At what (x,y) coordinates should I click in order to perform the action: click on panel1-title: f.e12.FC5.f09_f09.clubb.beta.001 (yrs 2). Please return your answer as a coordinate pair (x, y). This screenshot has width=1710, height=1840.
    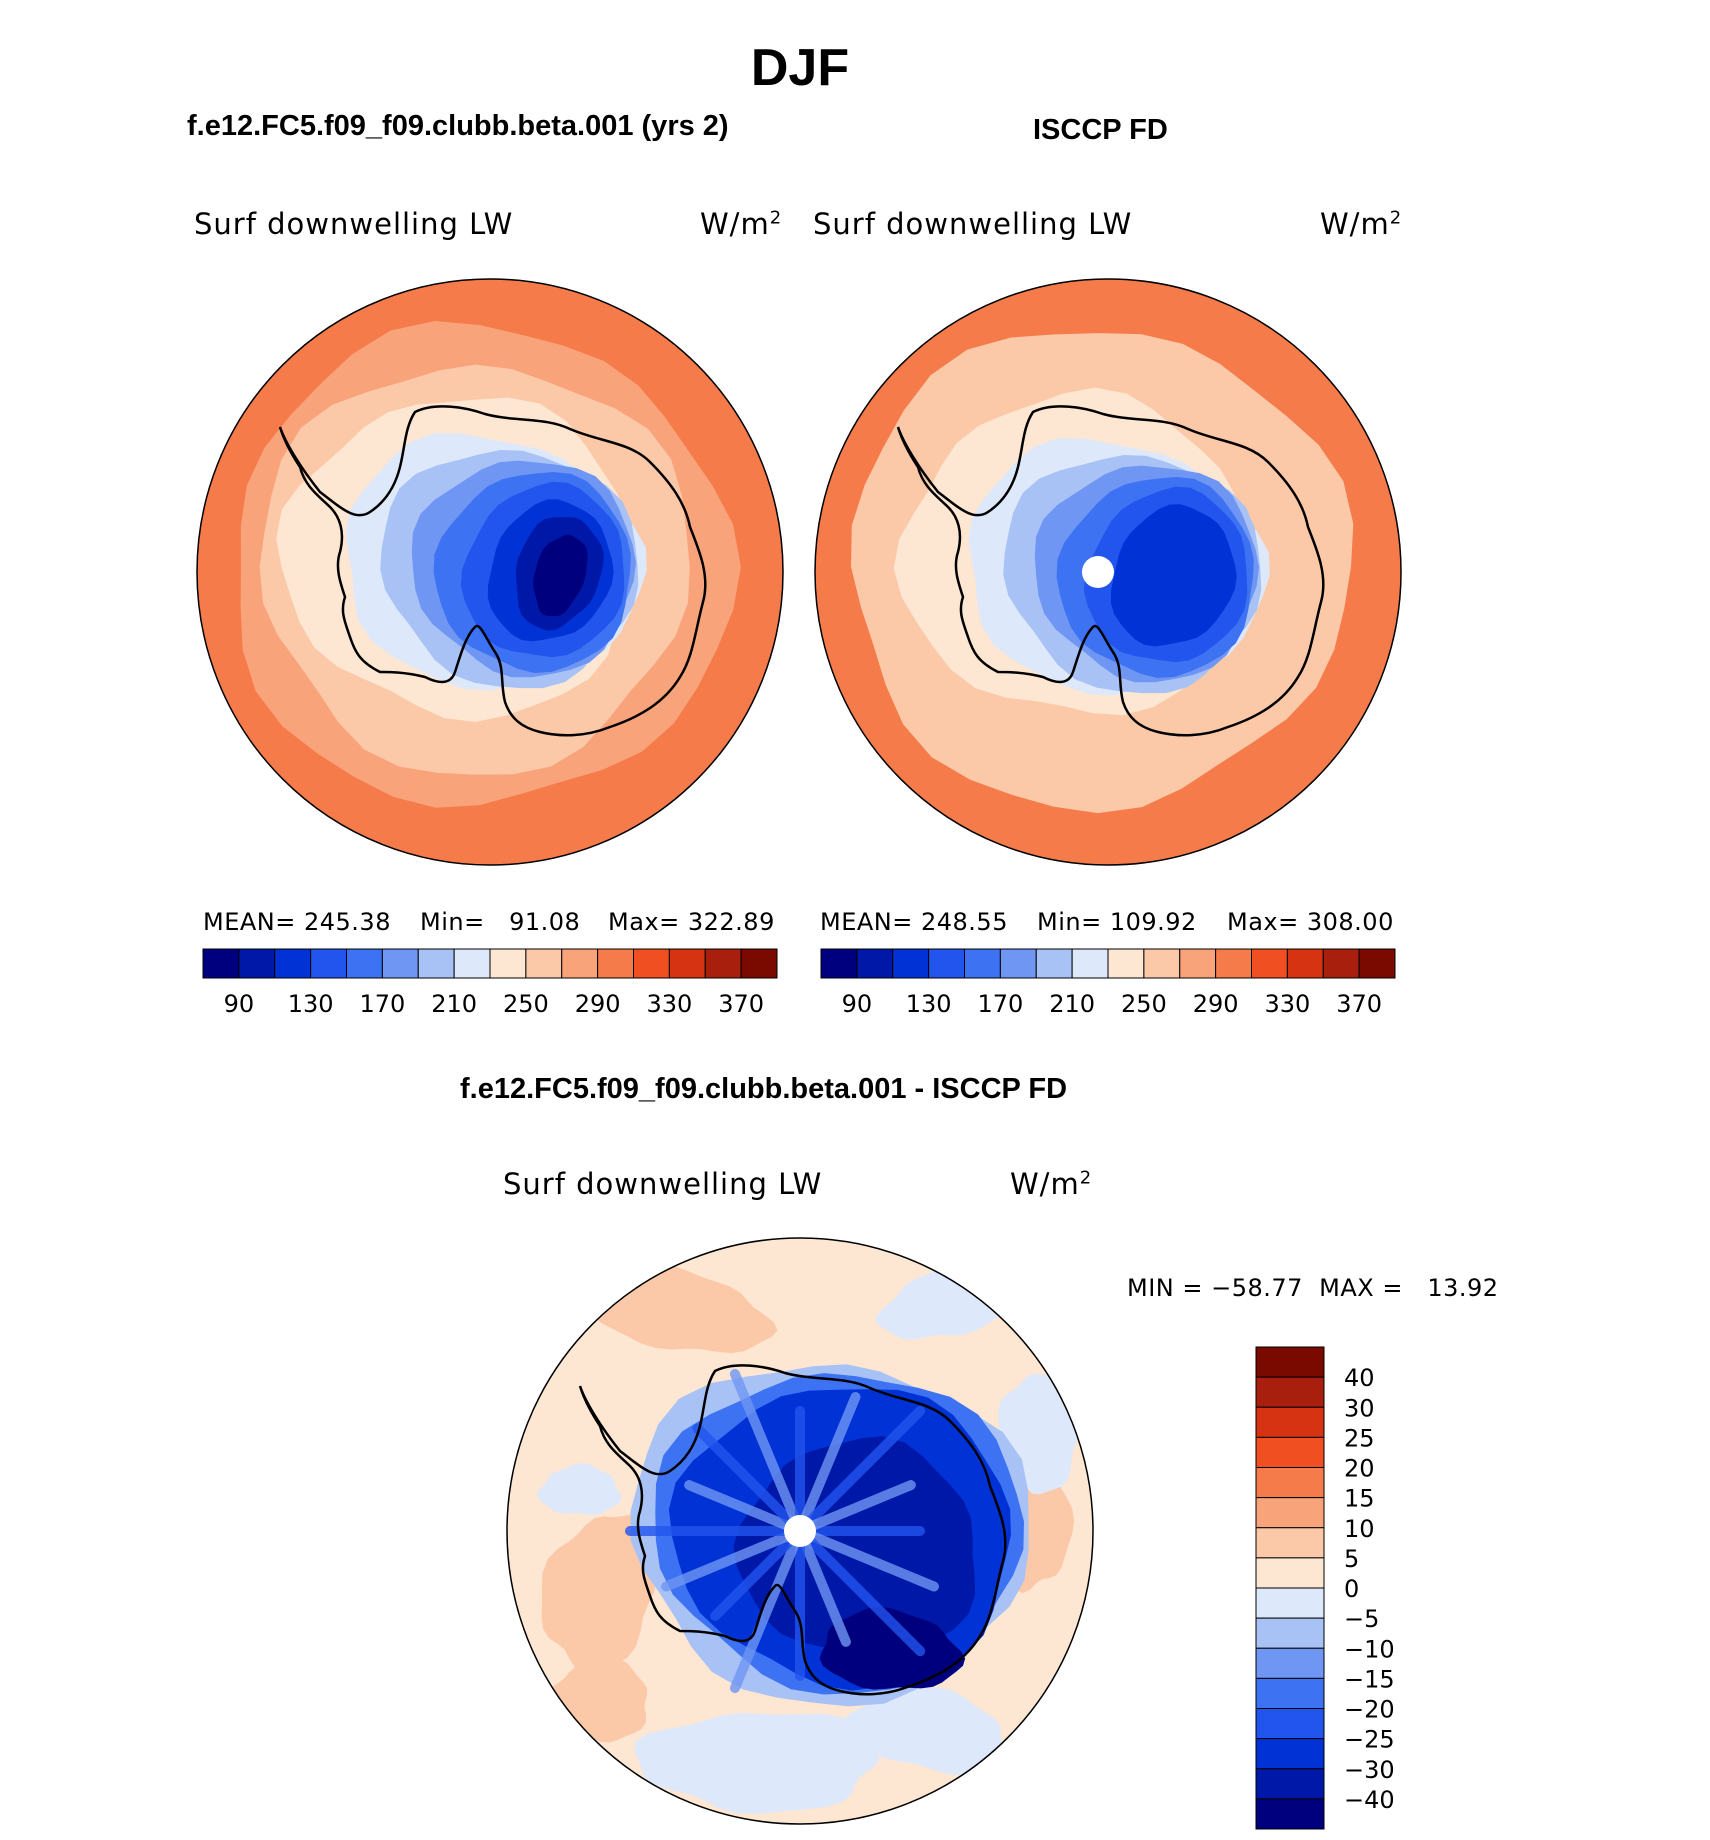
    Looking at the image, I should click on (458, 126).